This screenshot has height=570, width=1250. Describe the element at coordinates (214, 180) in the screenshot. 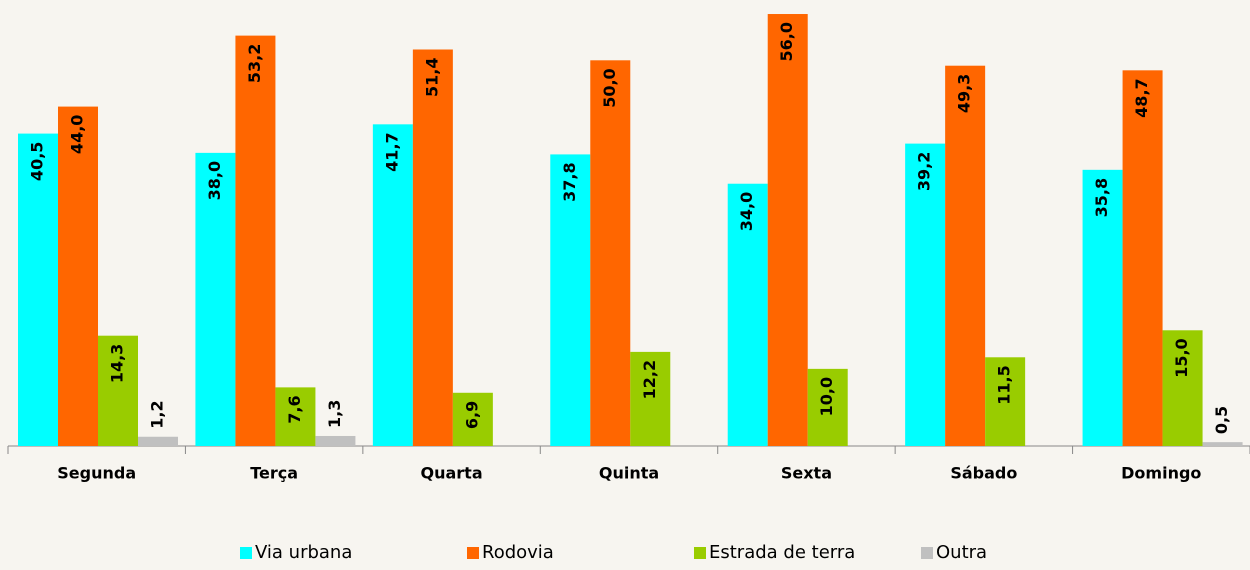

I see `data-label: 38,0` at that location.